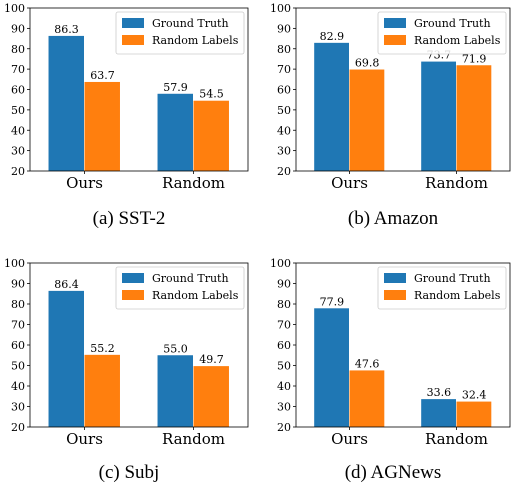 This screenshot has height=486, width=512. What do you see at coordinates (211, 359) in the screenshot?
I see `data-label: 49.7` at bounding box center [211, 359].